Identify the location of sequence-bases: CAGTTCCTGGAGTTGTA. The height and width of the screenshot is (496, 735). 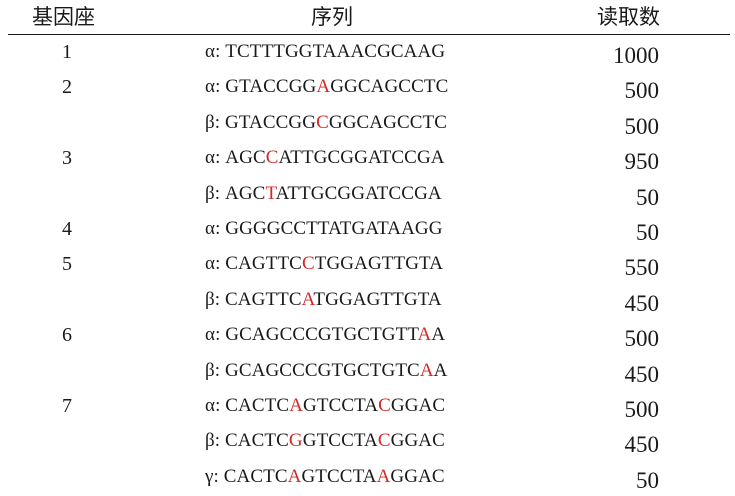
(334, 263).